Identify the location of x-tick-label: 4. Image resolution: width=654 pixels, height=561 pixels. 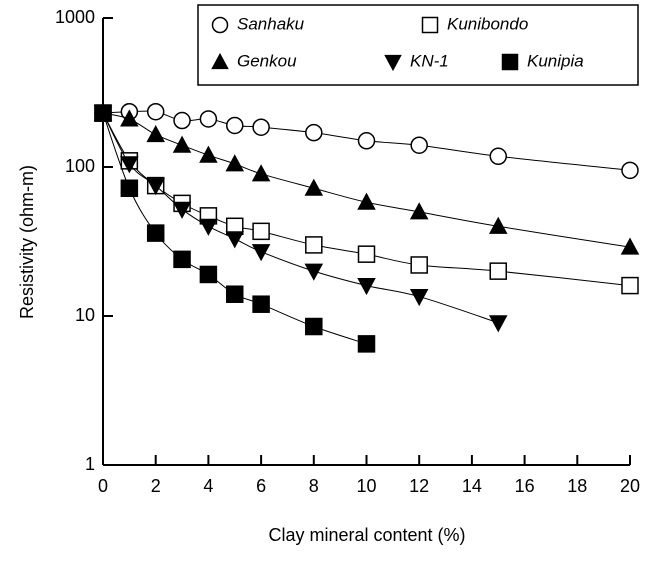
(208, 486).